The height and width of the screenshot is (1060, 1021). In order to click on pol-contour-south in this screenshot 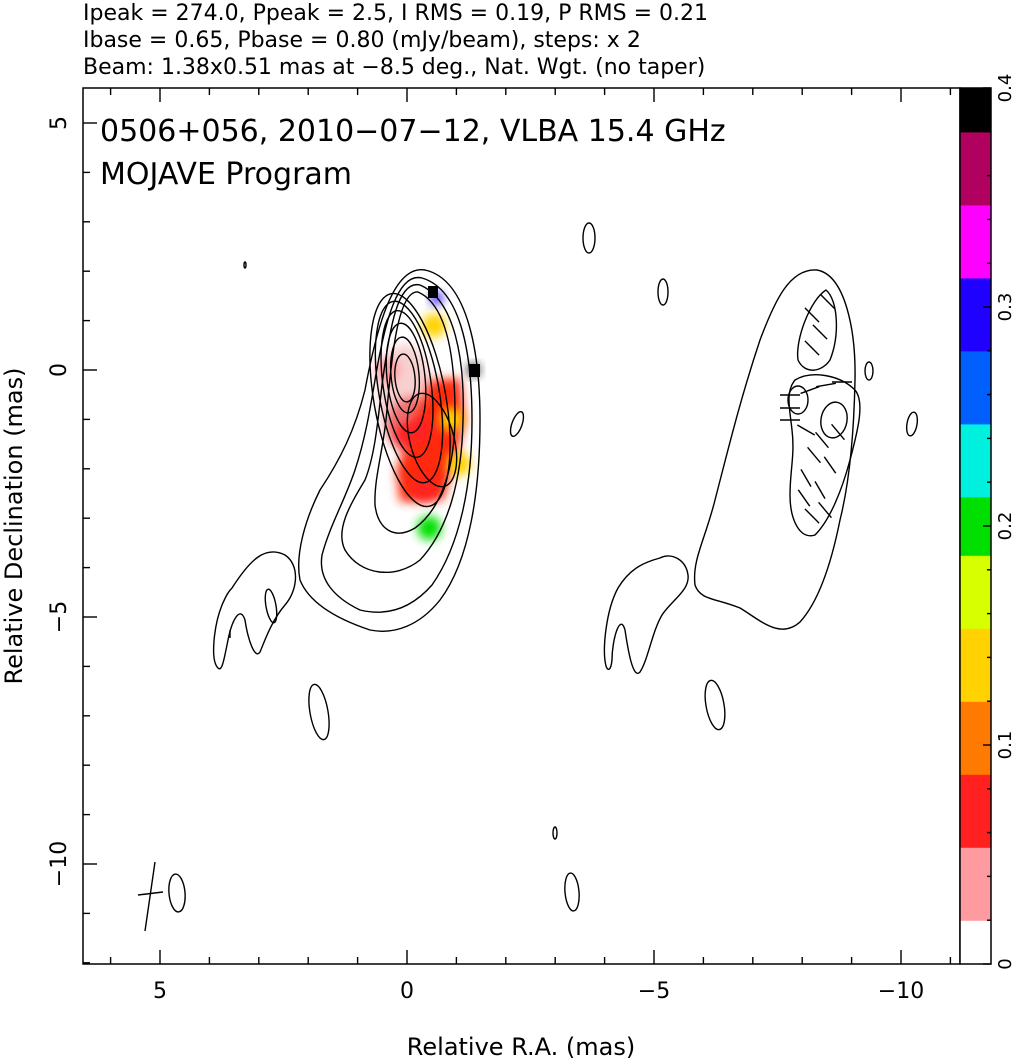, I will do `click(715, 705)`.